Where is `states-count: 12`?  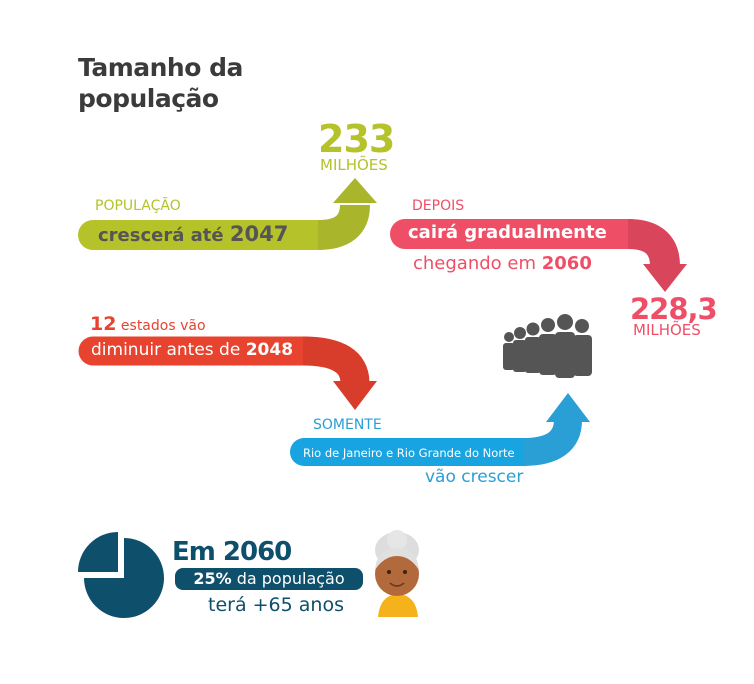
states-count: 12 is located at coordinates (103, 324).